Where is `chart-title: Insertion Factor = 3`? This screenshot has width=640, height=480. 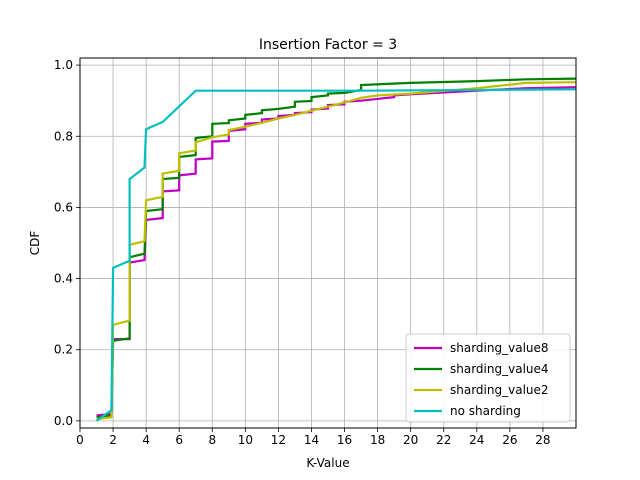
chart-title: Insertion Factor = 3 is located at coordinates (328, 45).